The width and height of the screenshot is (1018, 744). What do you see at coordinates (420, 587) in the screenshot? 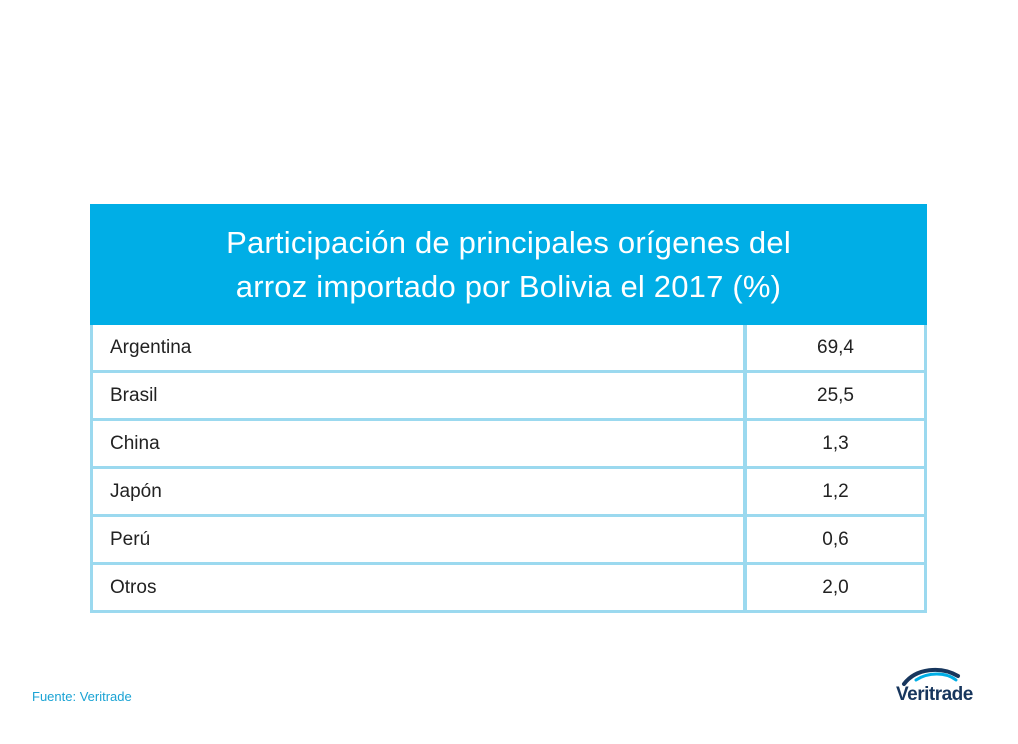
I see `country-cell: Otros` at bounding box center [420, 587].